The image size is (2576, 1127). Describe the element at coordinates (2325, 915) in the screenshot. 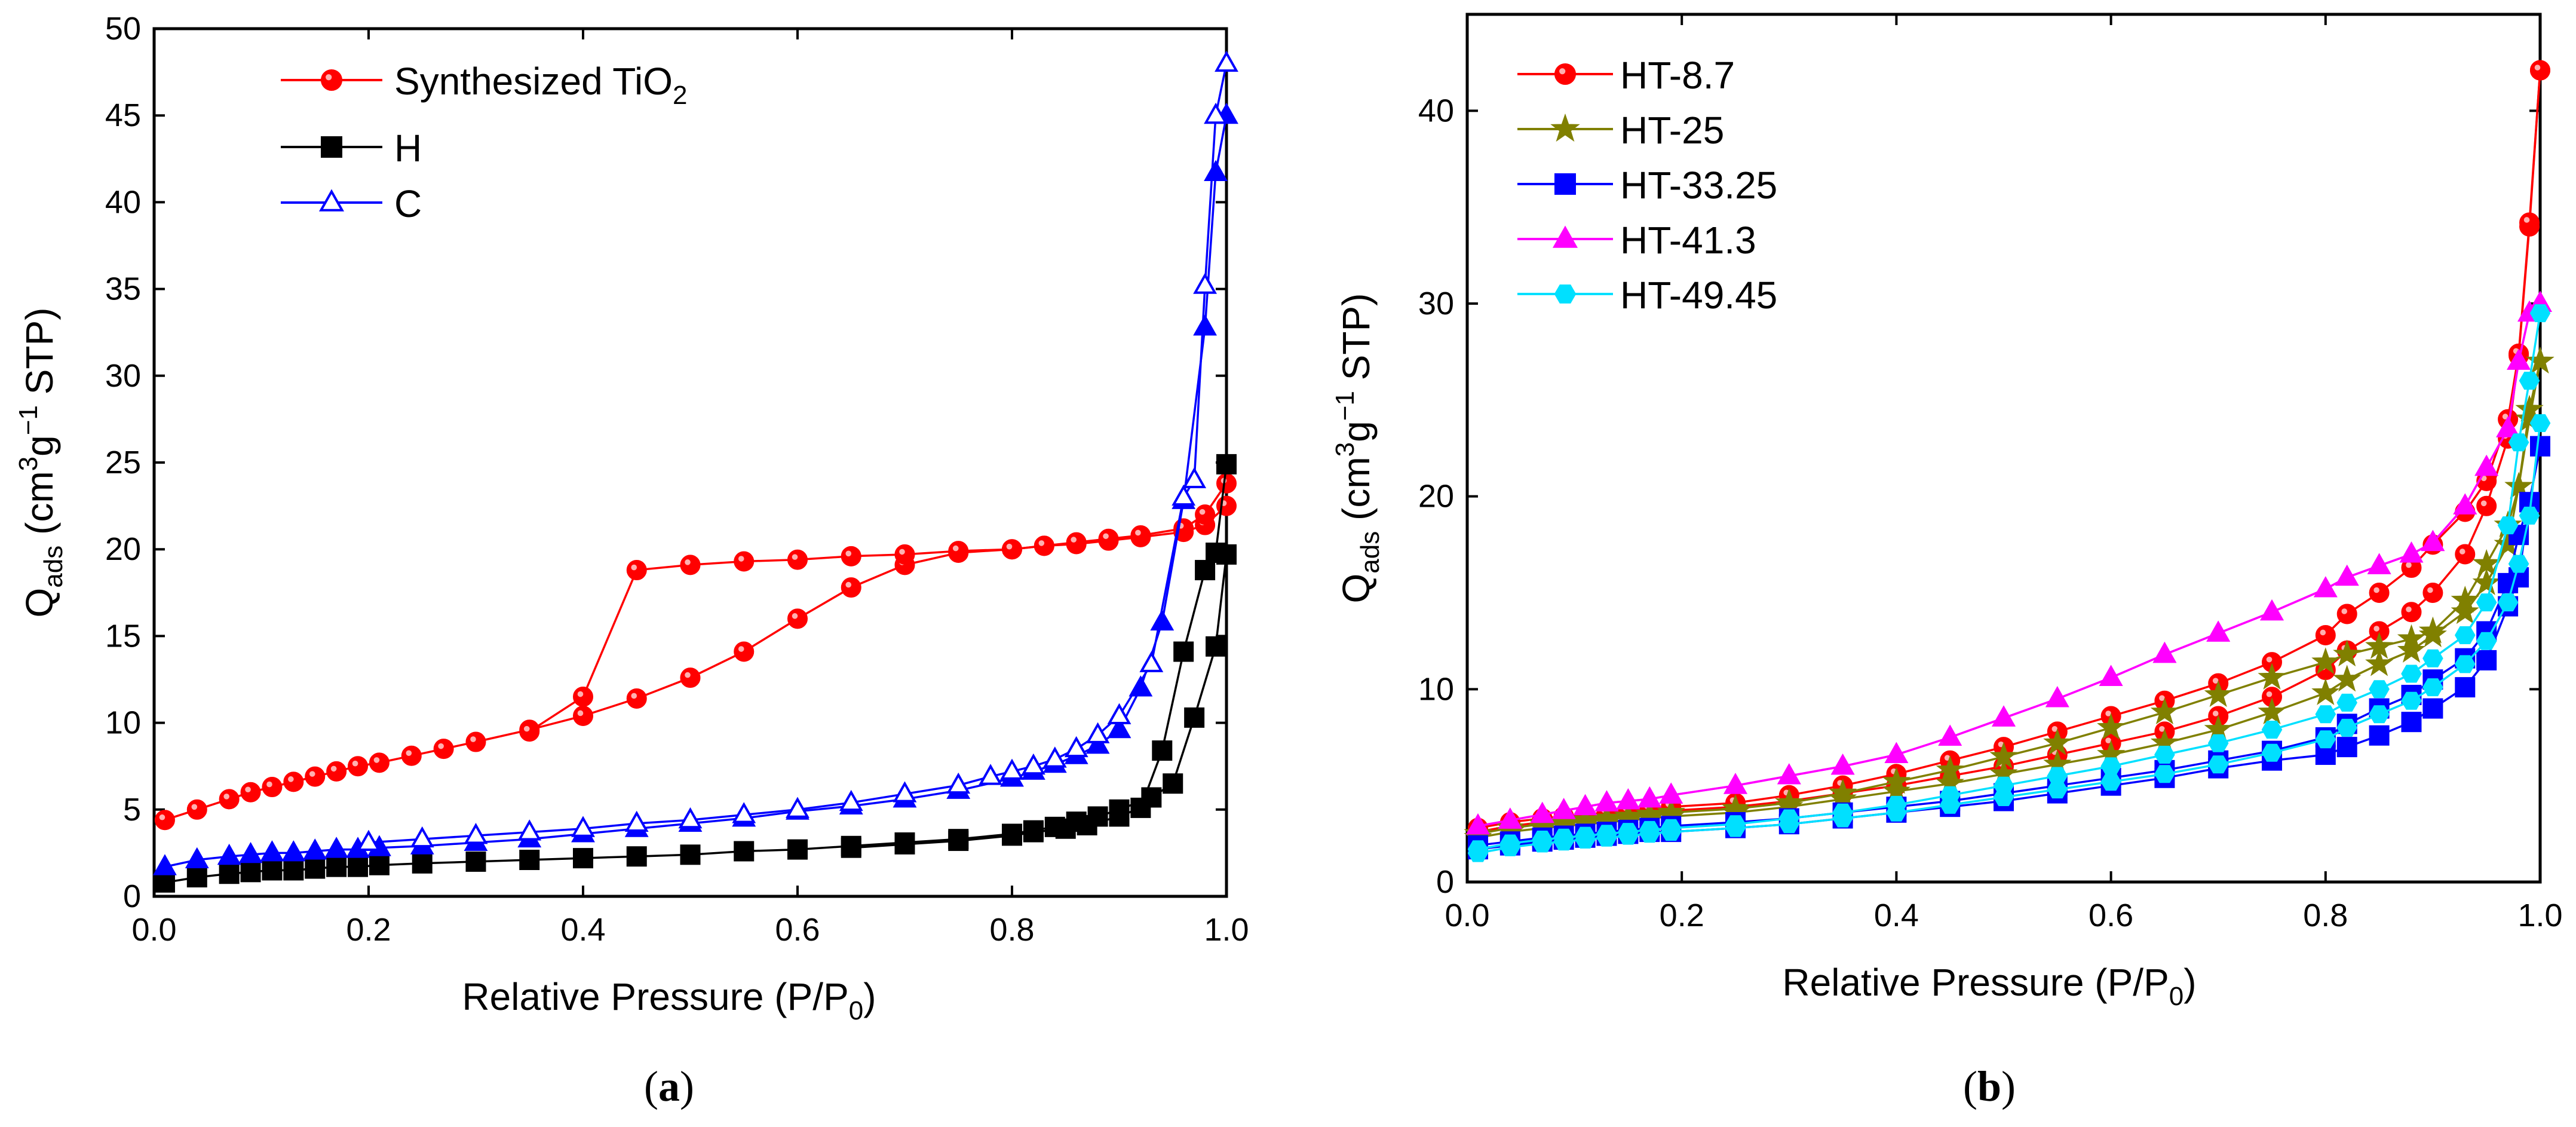

I see `b-xtick-label-4: 0.8` at that location.